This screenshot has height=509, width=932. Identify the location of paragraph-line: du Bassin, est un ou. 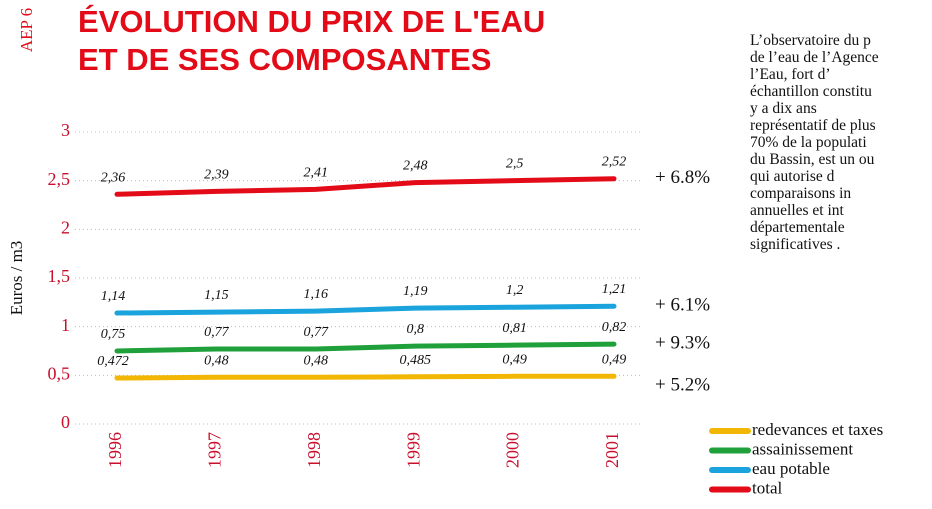
(812, 159).